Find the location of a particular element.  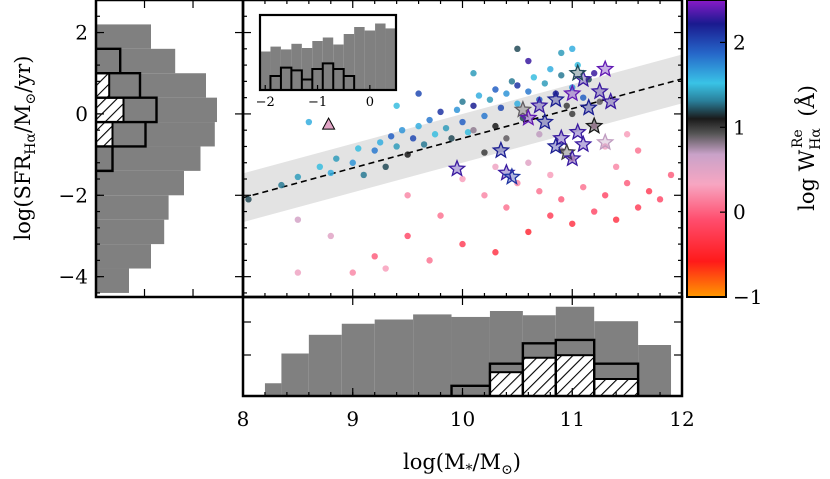

colorbar: −1 0 1 2 is located at coordinates (724, 154).